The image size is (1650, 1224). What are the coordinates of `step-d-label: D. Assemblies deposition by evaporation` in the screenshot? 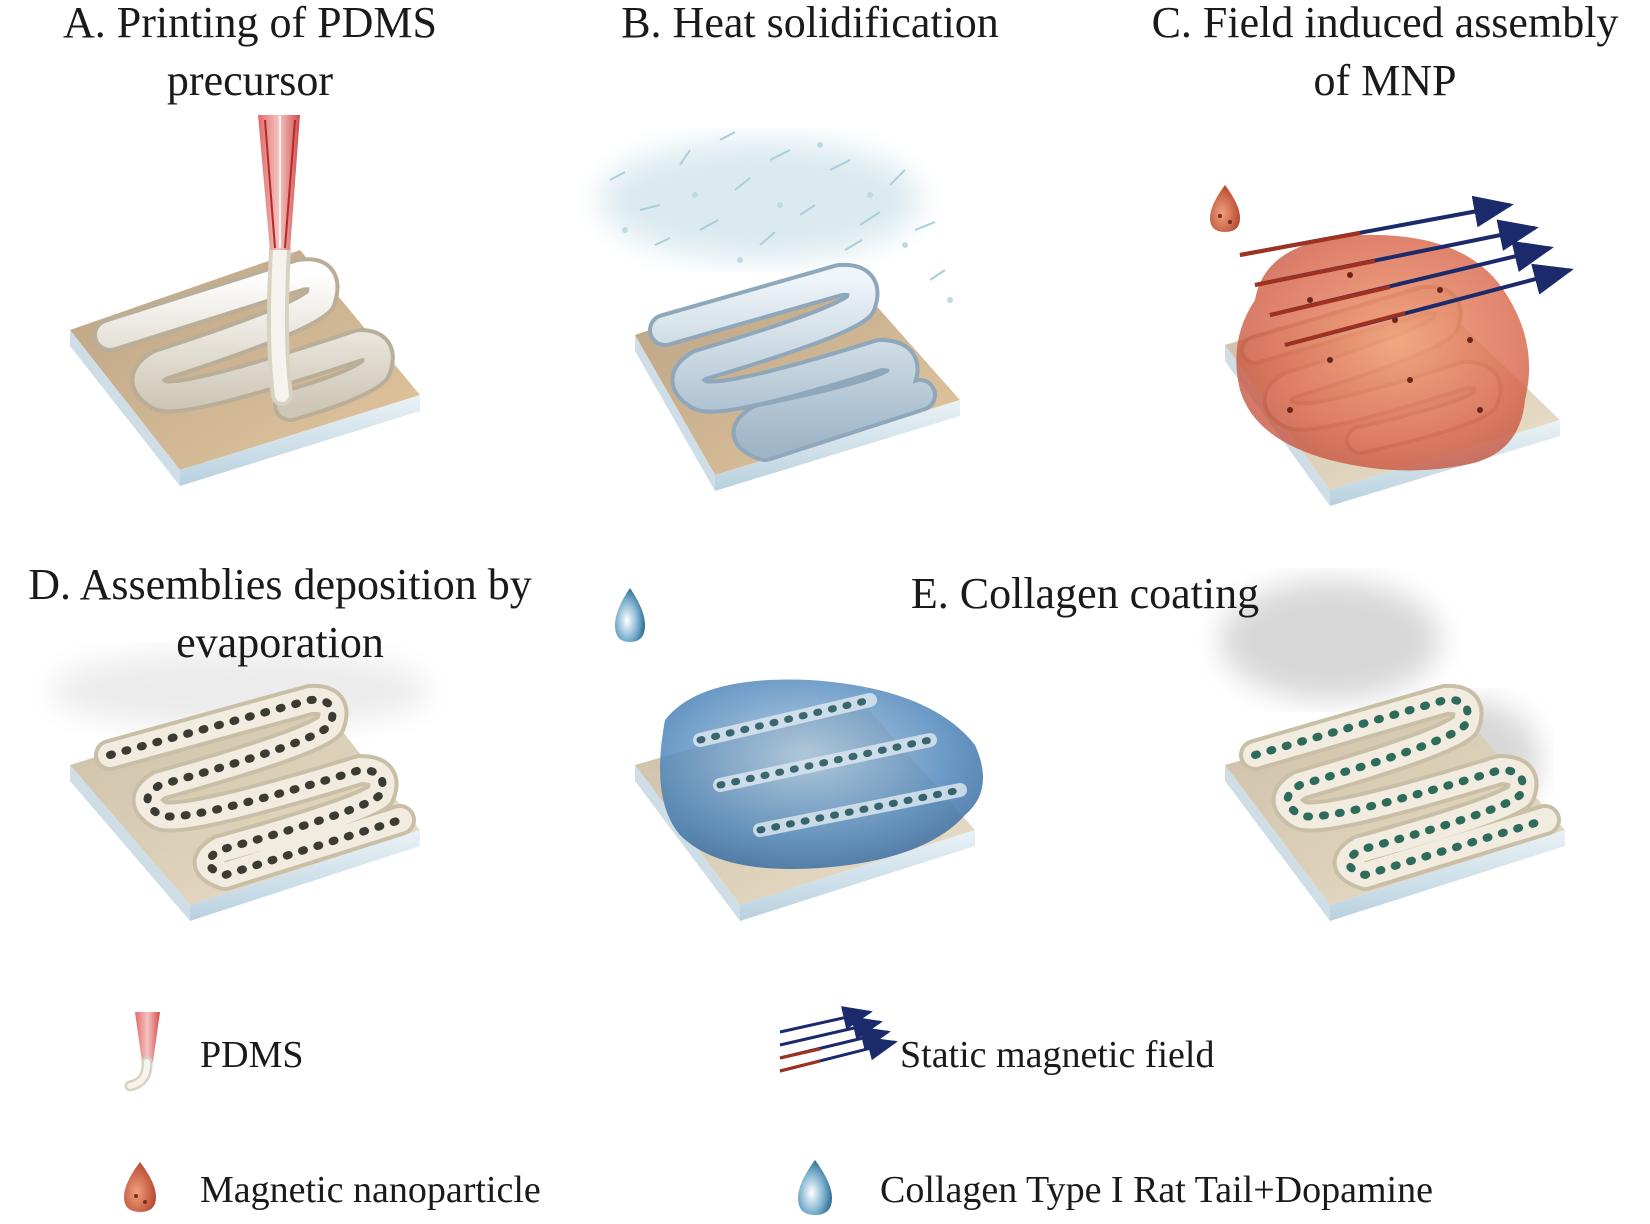 It's located at (280, 614).